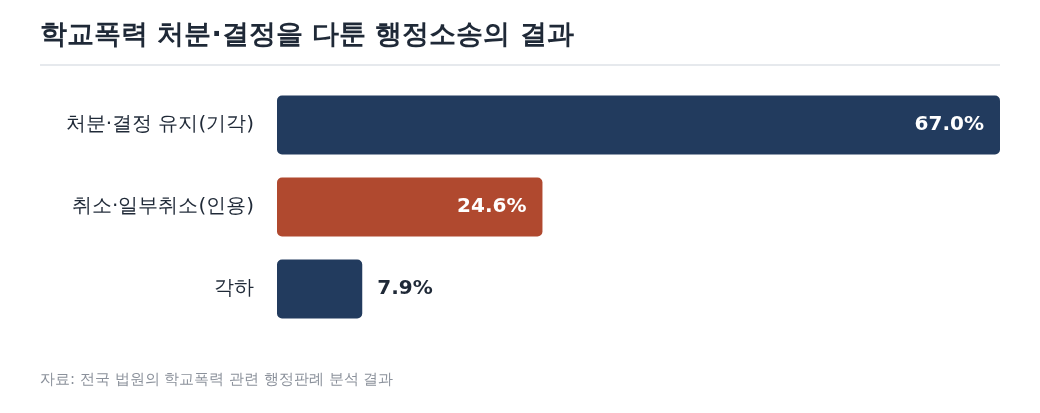 The image size is (1040, 413). What do you see at coordinates (234, 287) in the screenshot?
I see `y-tick-label: 각하` at bounding box center [234, 287].